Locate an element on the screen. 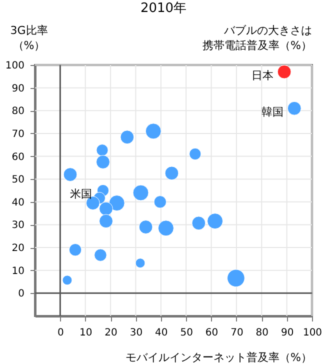 Image resolution: width=330 pixels, height=364 pixels. y-tick-label: 0 is located at coordinates (21, 294).